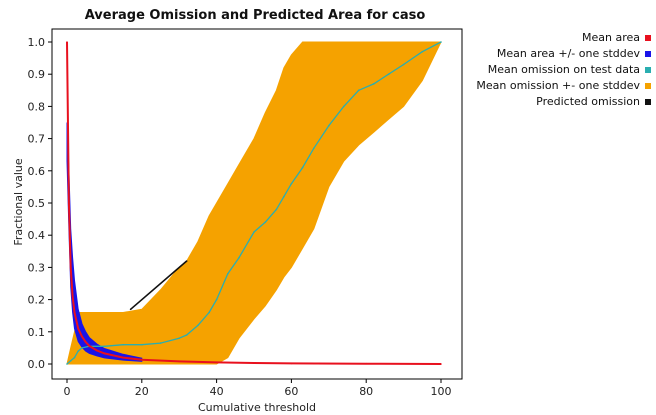 Image resolution: width=656 pixels, height=415 pixels. I want to click on y-tick-label: 0.2, so click(37, 300).